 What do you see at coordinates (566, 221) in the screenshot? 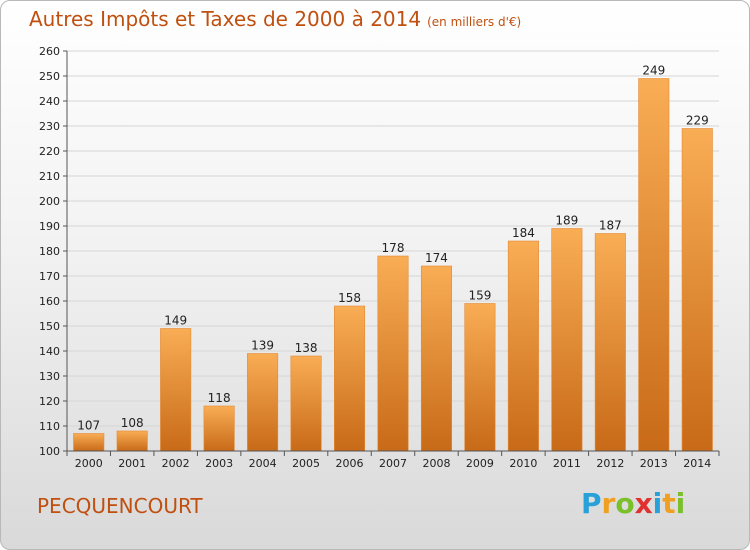
I see `bar-value-label: 189` at bounding box center [566, 221].